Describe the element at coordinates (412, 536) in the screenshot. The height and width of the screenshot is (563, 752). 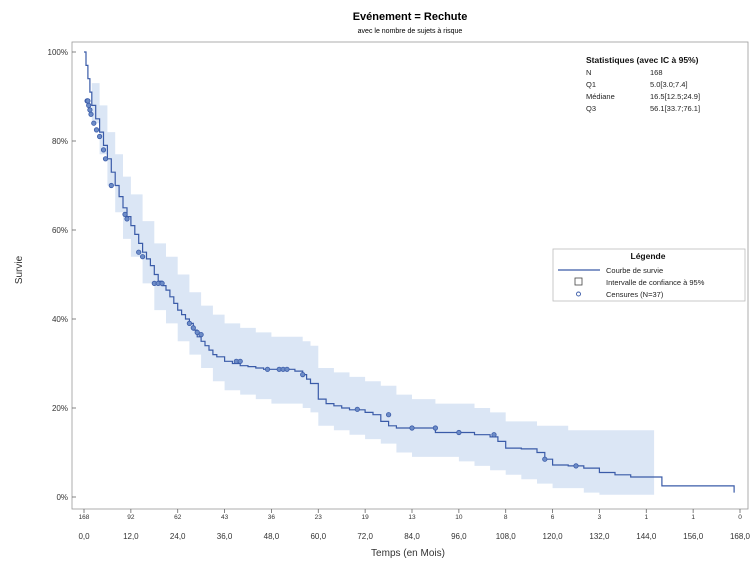
I see `x-tick-label: 84,0` at that location.